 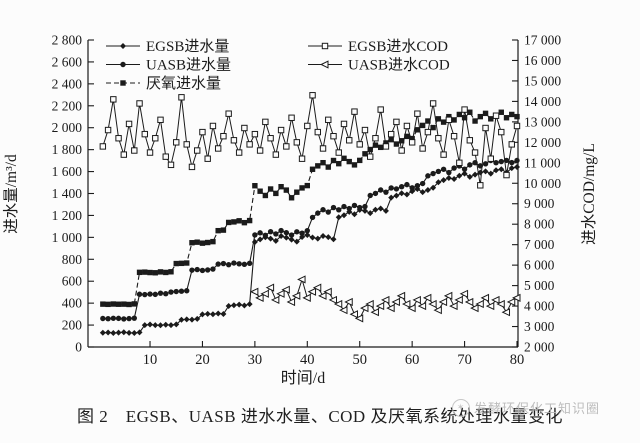 What do you see at coordinates (307, 360) in the screenshot?
I see `x-tick-label: 40` at bounding box center [307, 360].